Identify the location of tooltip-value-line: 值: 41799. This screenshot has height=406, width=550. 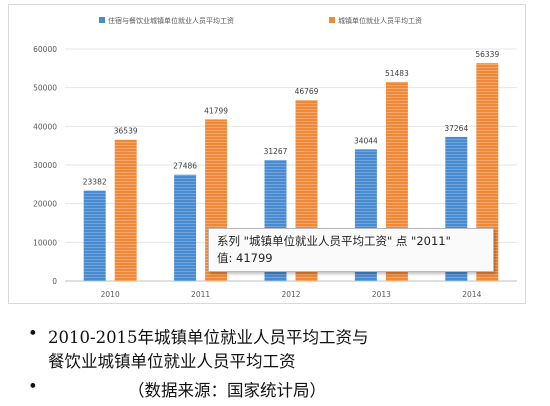
(245, 258).